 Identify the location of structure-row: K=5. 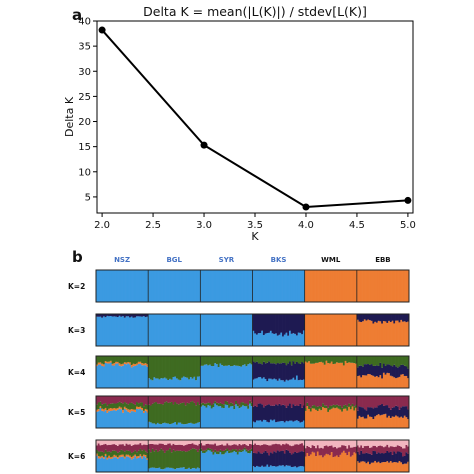
(239, 412).